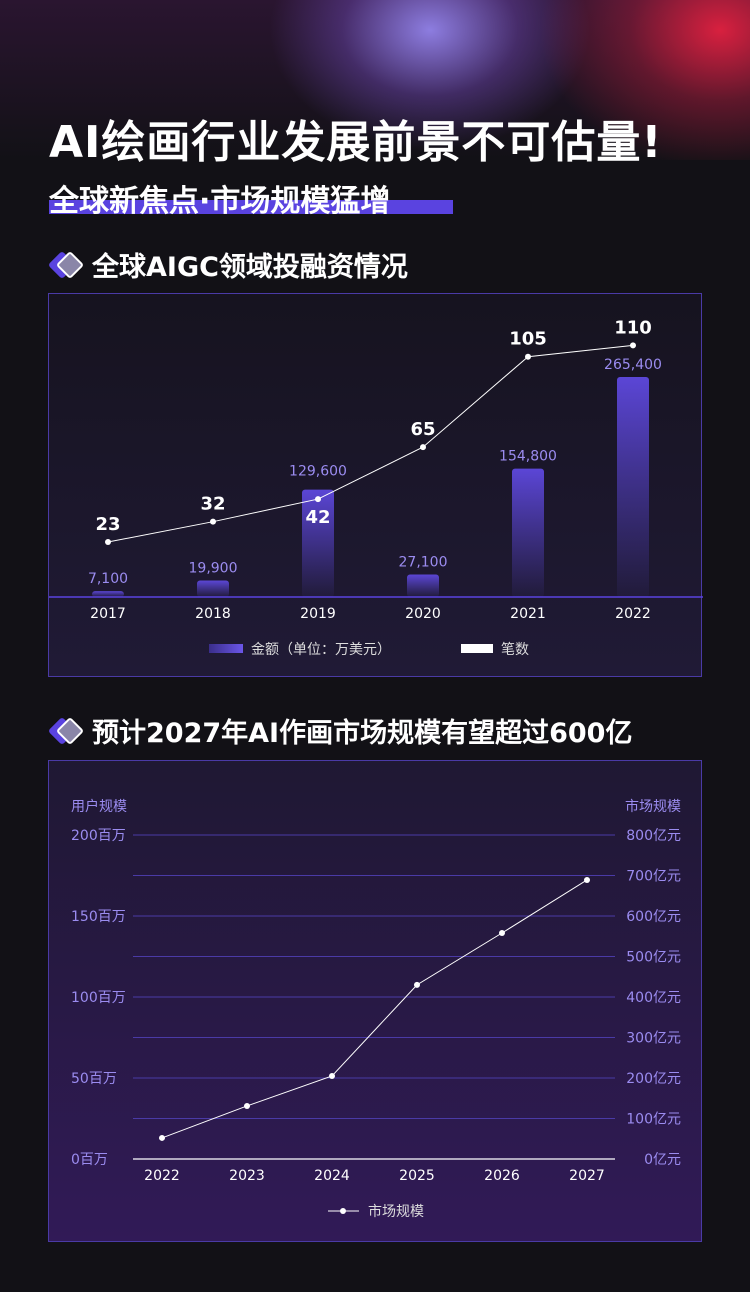 The height and width of the screenshot is (1292, 750). I want to click on x-tick-label: 2024, so click(332, 1176).